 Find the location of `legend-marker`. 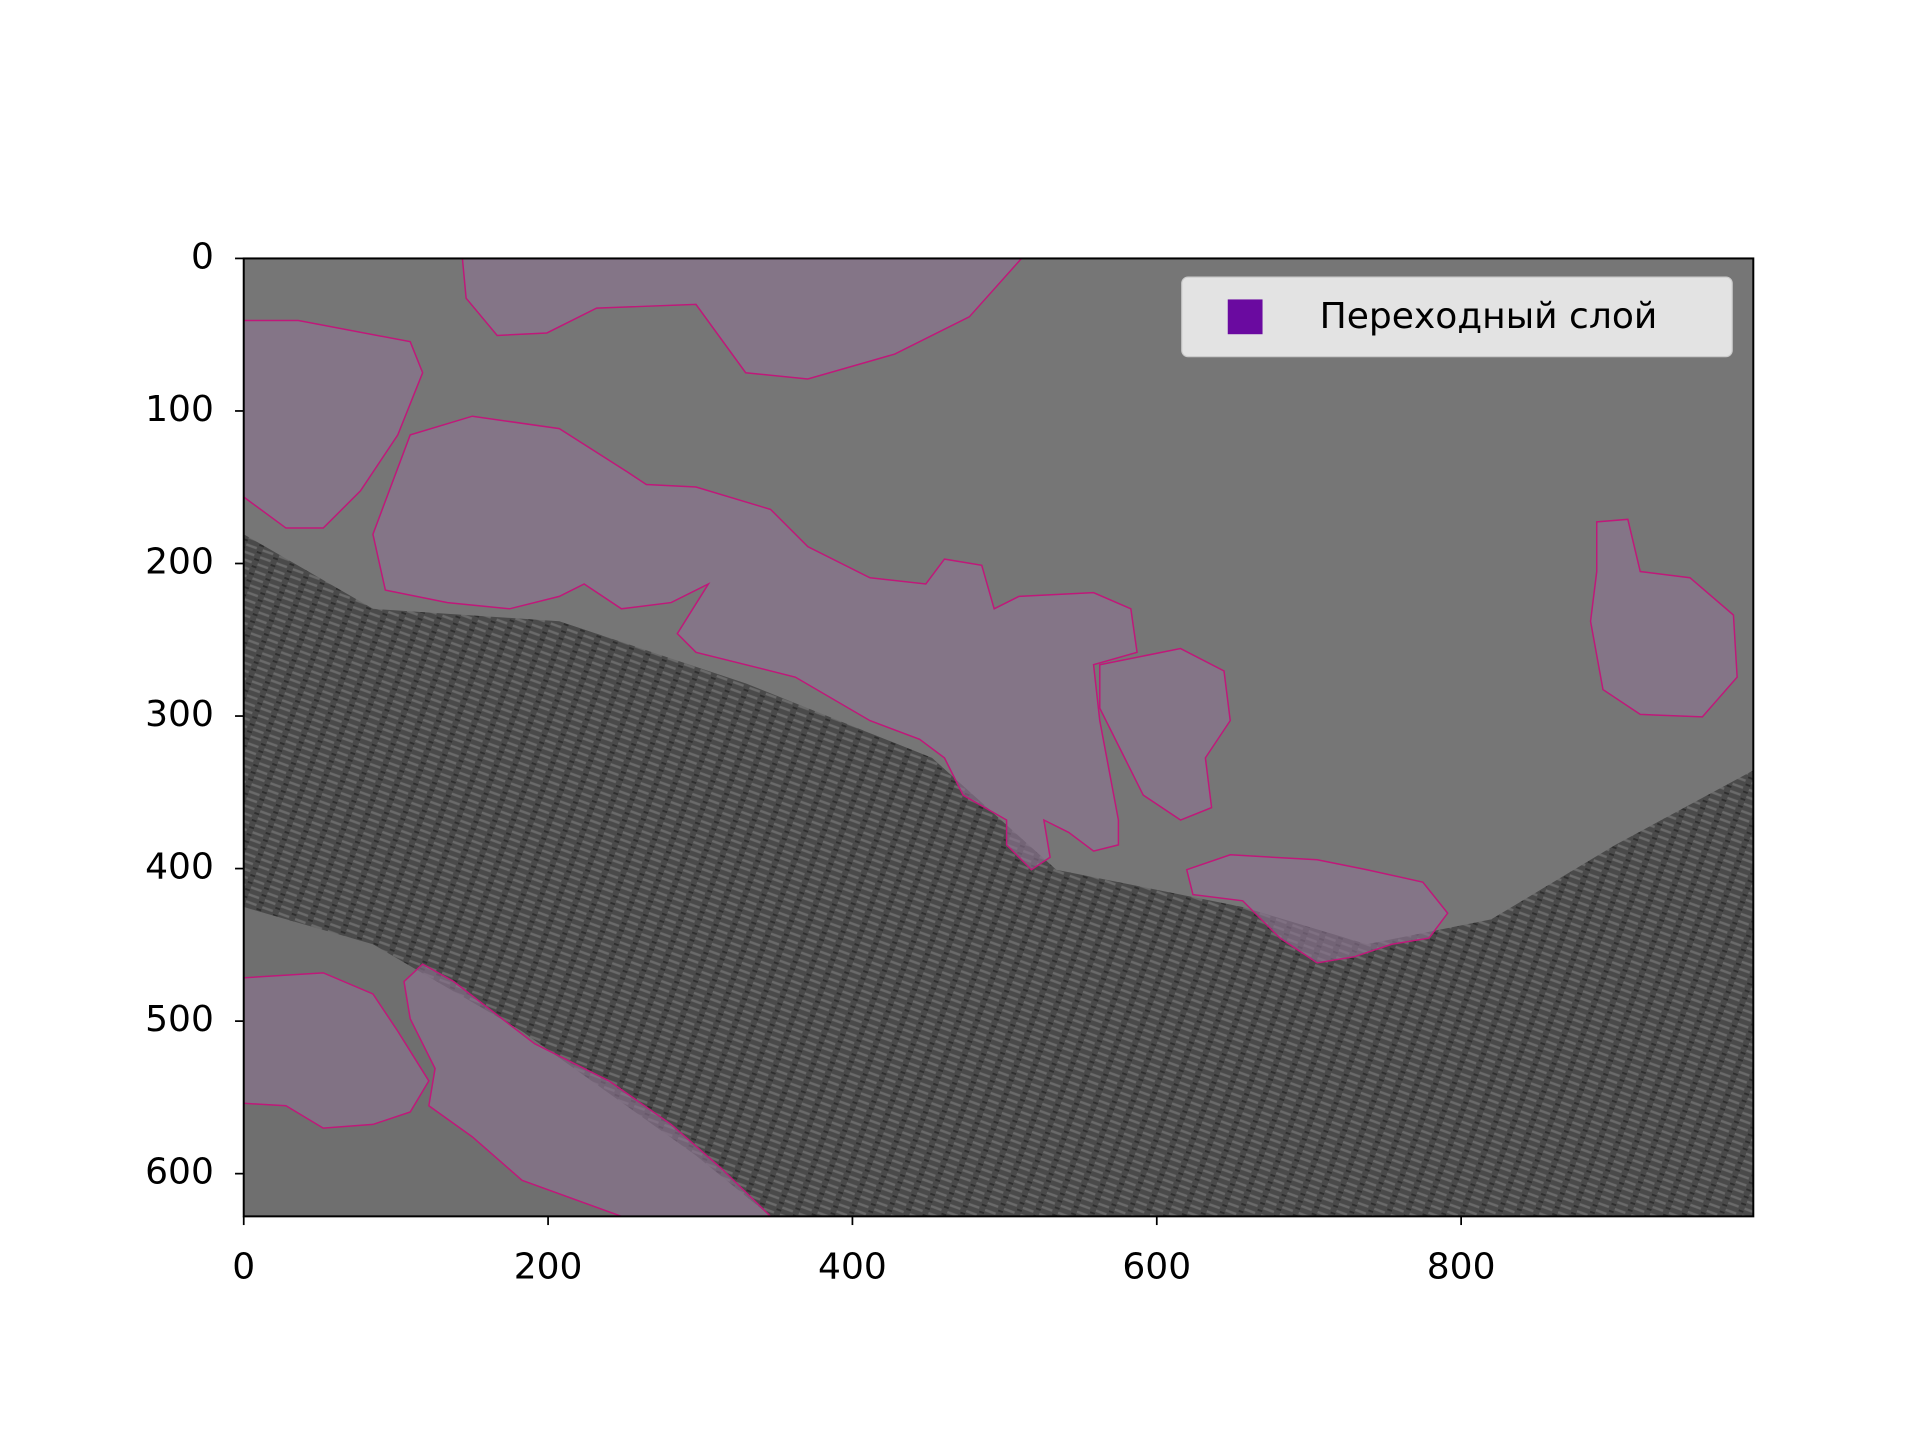

legend-marker is located at coordinates (1245, 317).